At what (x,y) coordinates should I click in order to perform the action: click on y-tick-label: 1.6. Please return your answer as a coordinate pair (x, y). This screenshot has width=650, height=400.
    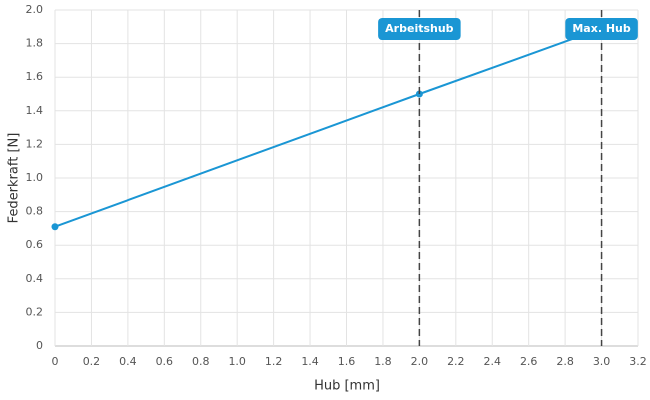
    Looking at the image, I should click on (35, 76).